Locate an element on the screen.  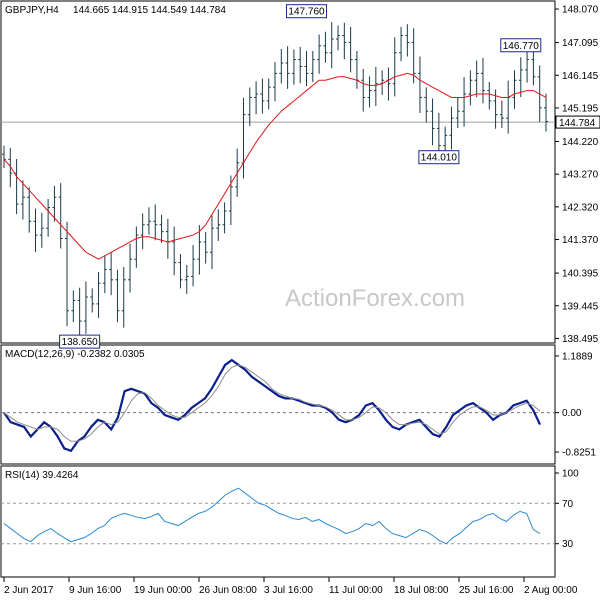
price-axis-label: 140.395 is located at coordinates (580, 274).